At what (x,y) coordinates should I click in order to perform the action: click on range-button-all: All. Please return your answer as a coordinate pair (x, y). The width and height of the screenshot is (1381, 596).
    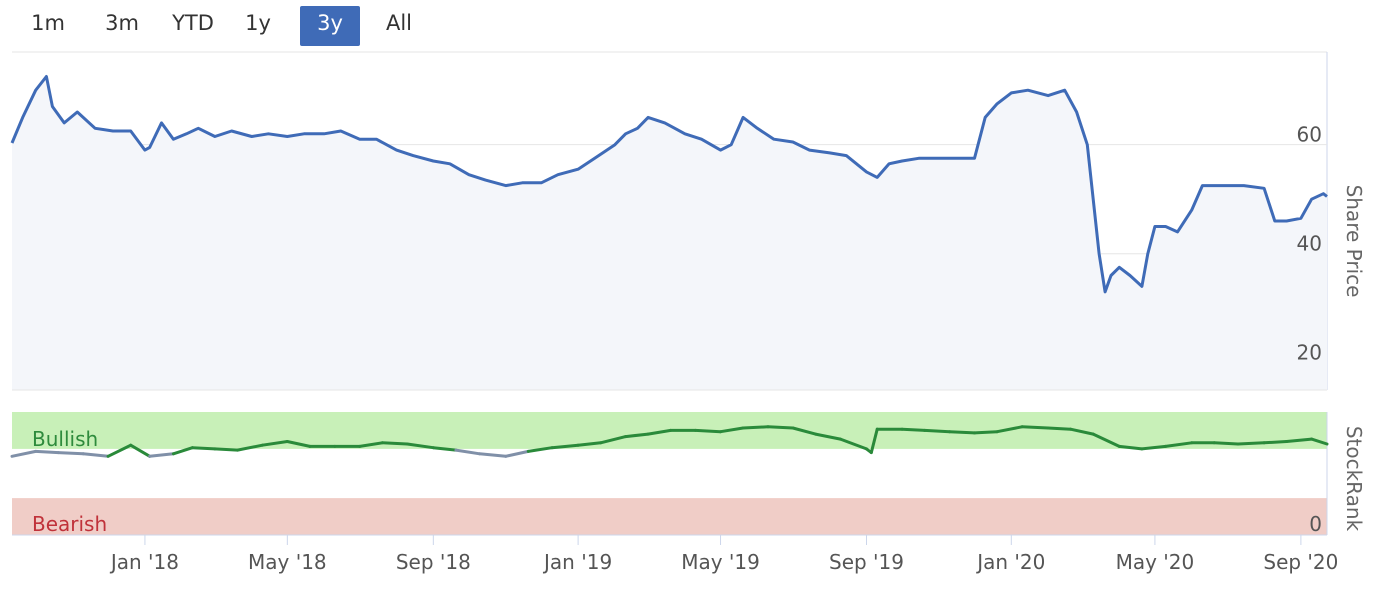
    Looking at the image, I should click on (399, 23).